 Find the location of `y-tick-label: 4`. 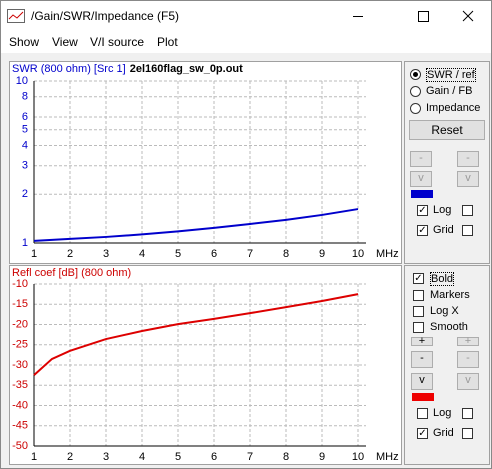

y-tick-label: 4 is located at coordinates (25, 145).